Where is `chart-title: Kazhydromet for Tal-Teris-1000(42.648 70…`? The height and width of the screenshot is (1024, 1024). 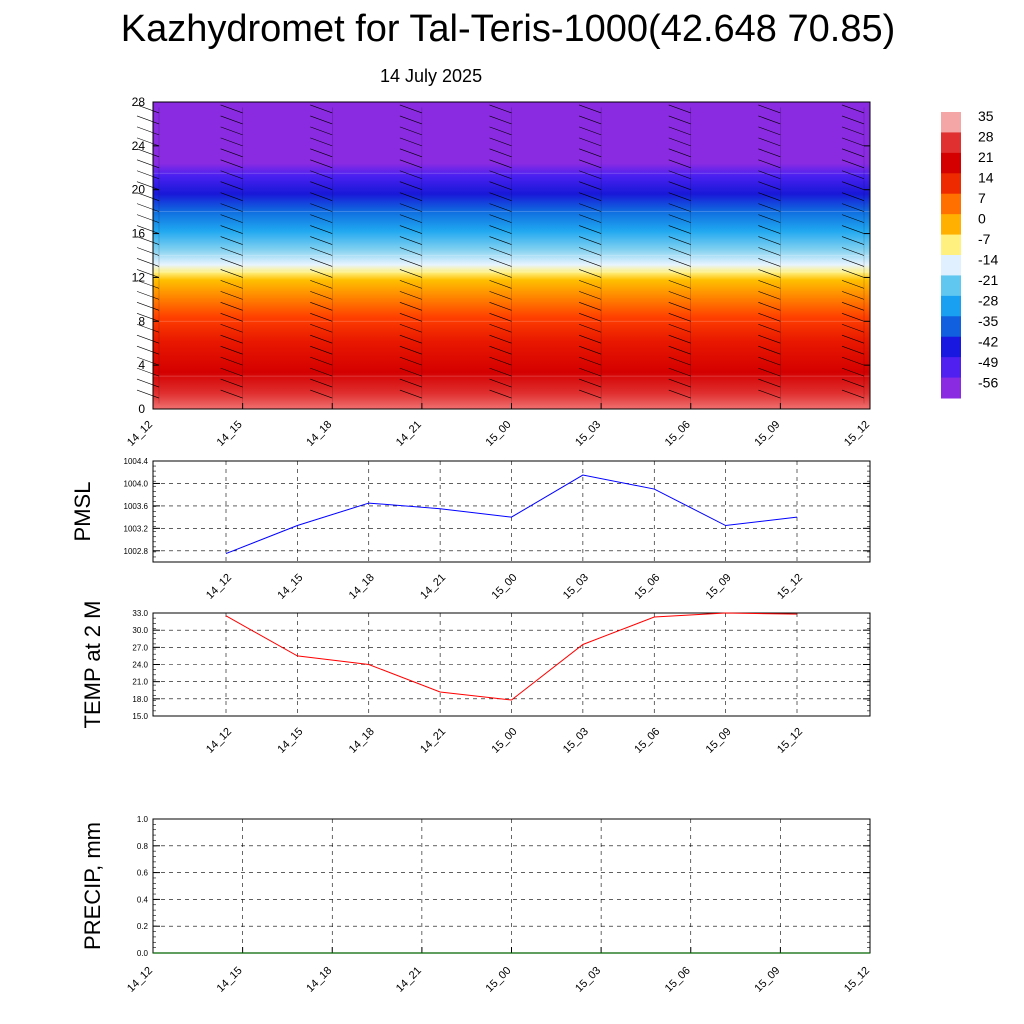
chart-title: Kazhydromet for Tal-Teris-1000(42.648 70… is located at coordinates (508, 29).